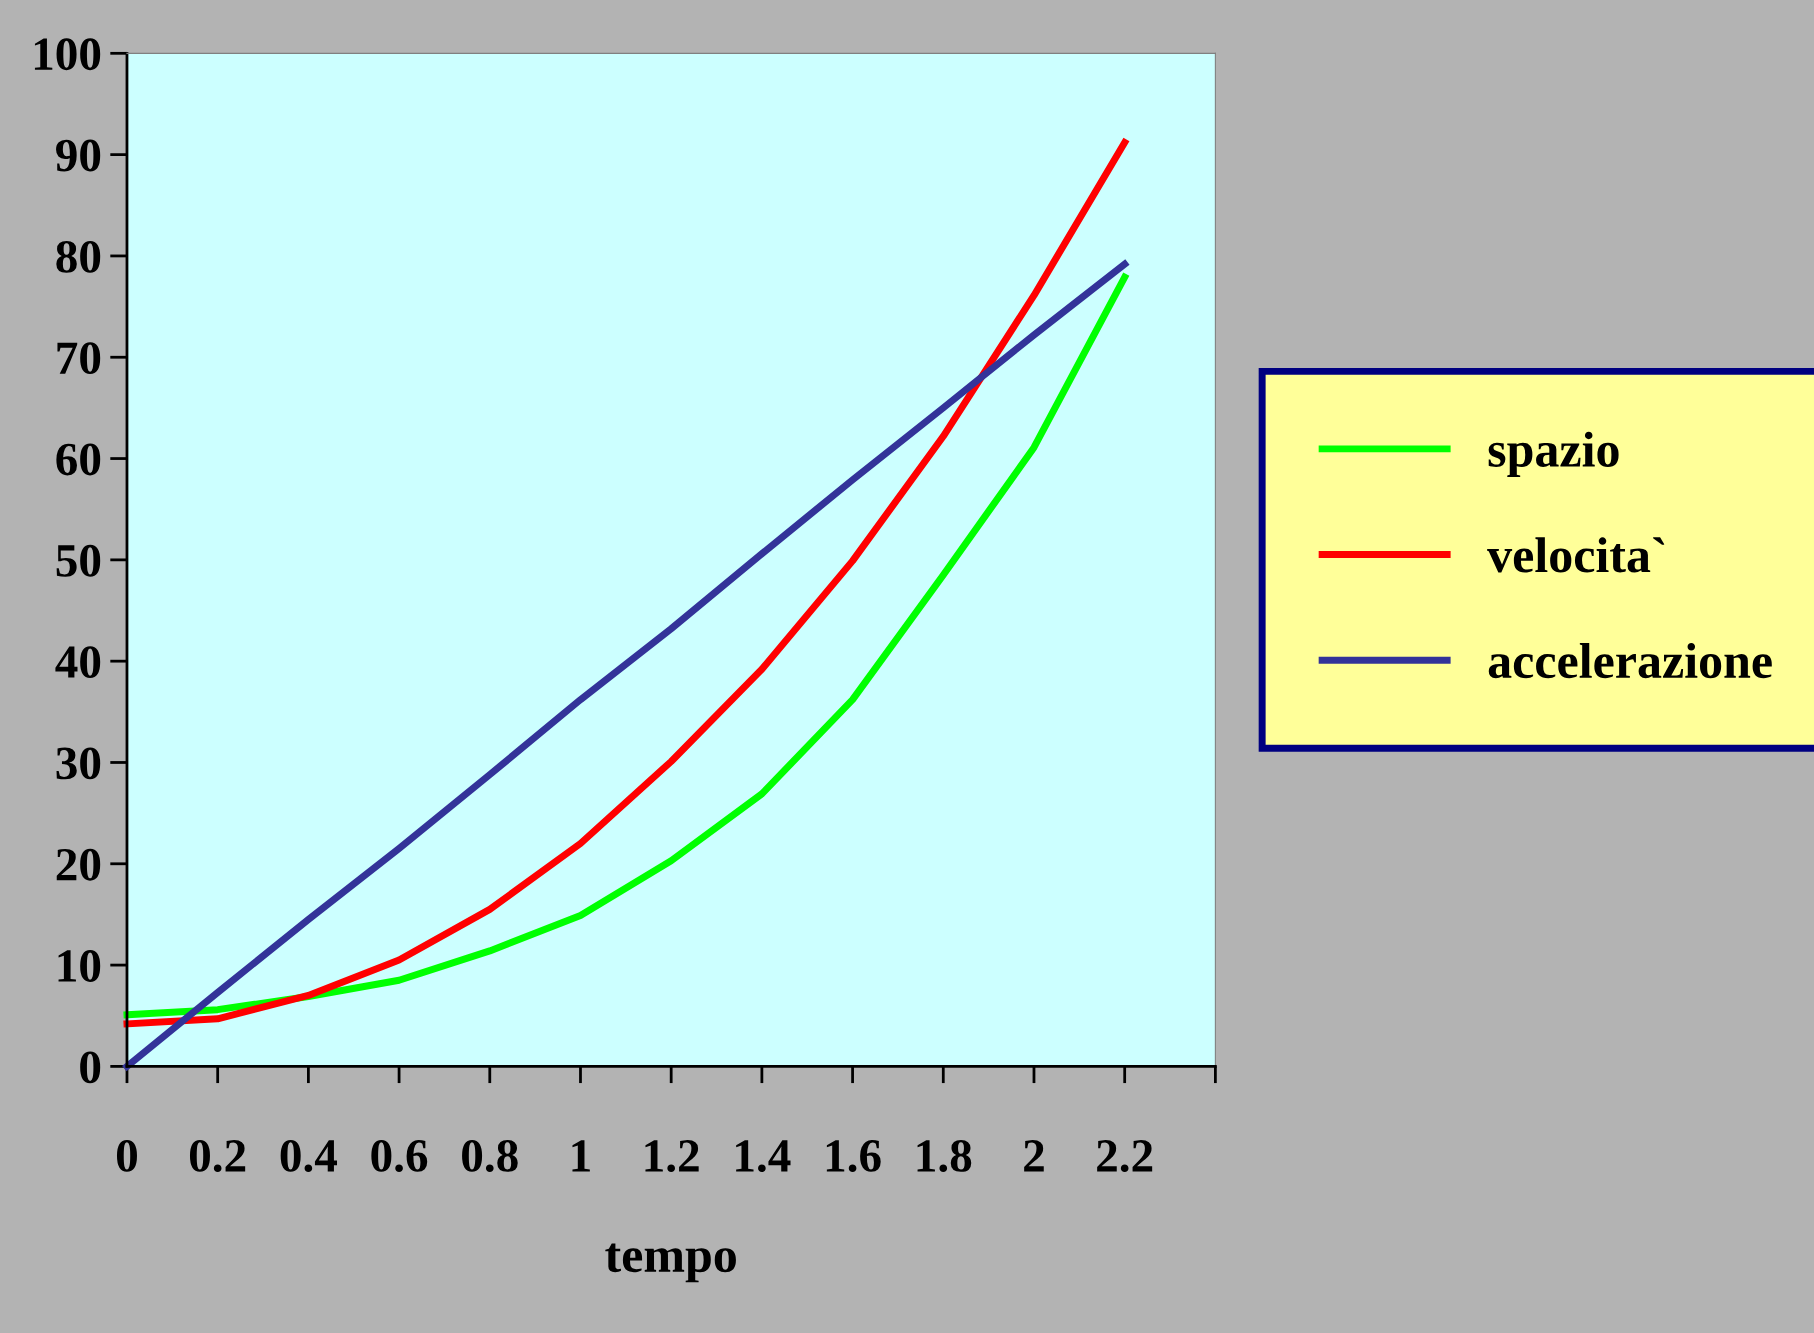  What do you see at coordinates (78, 155) in the screenshot?
I see `y-tick-label: 90` at bounding box center [78, 155].